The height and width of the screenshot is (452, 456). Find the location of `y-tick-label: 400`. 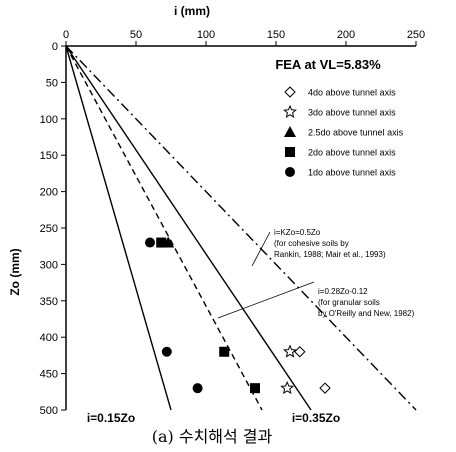

y-tick-label: 400 is located at coordinates (49, 338).